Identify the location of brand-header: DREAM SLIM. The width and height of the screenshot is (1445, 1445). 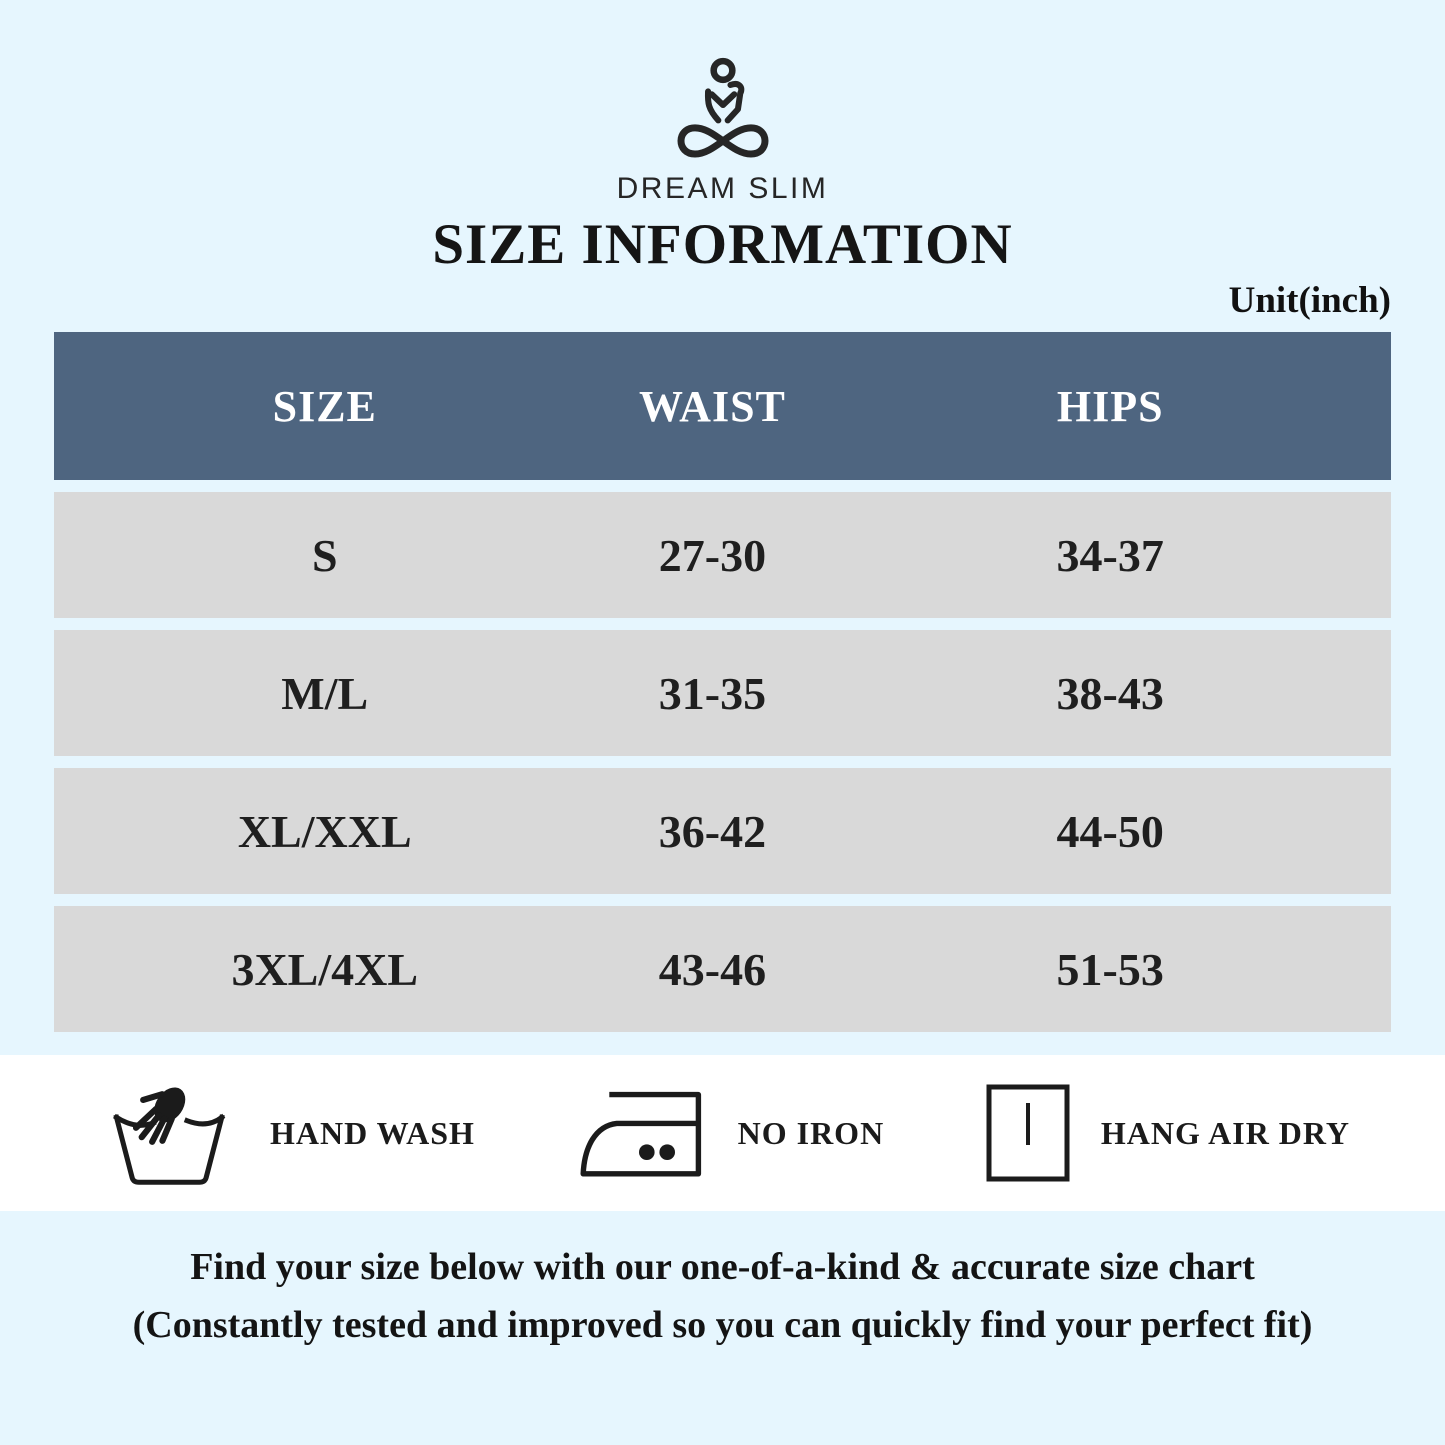
(722, 103).